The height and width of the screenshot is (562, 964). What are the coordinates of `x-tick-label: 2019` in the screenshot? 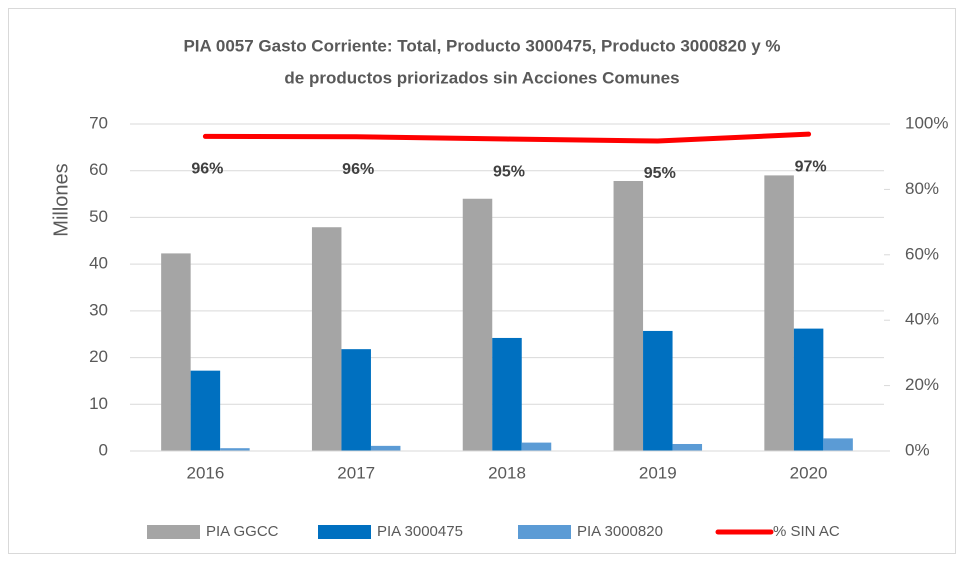 It's located at (658, 472).